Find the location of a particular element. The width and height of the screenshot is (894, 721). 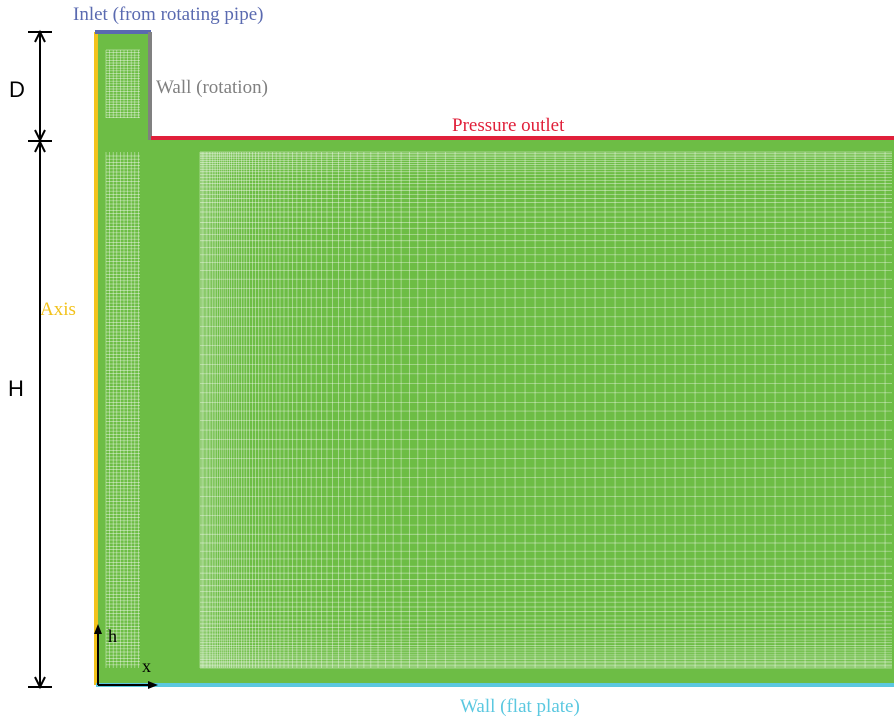

inlet-label: Inlet (from rotating pipe) is located at coordinates (168, 14).